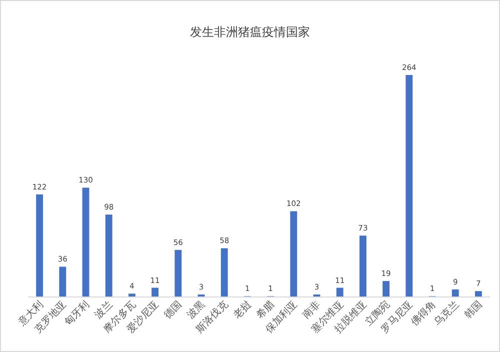 The width and height of the screenshot is (500, 352). Describe the element at coordinates (250, 32) in the screenshot. I see `chart-title: 发生非洲猪瘟疫情国家` at that location.